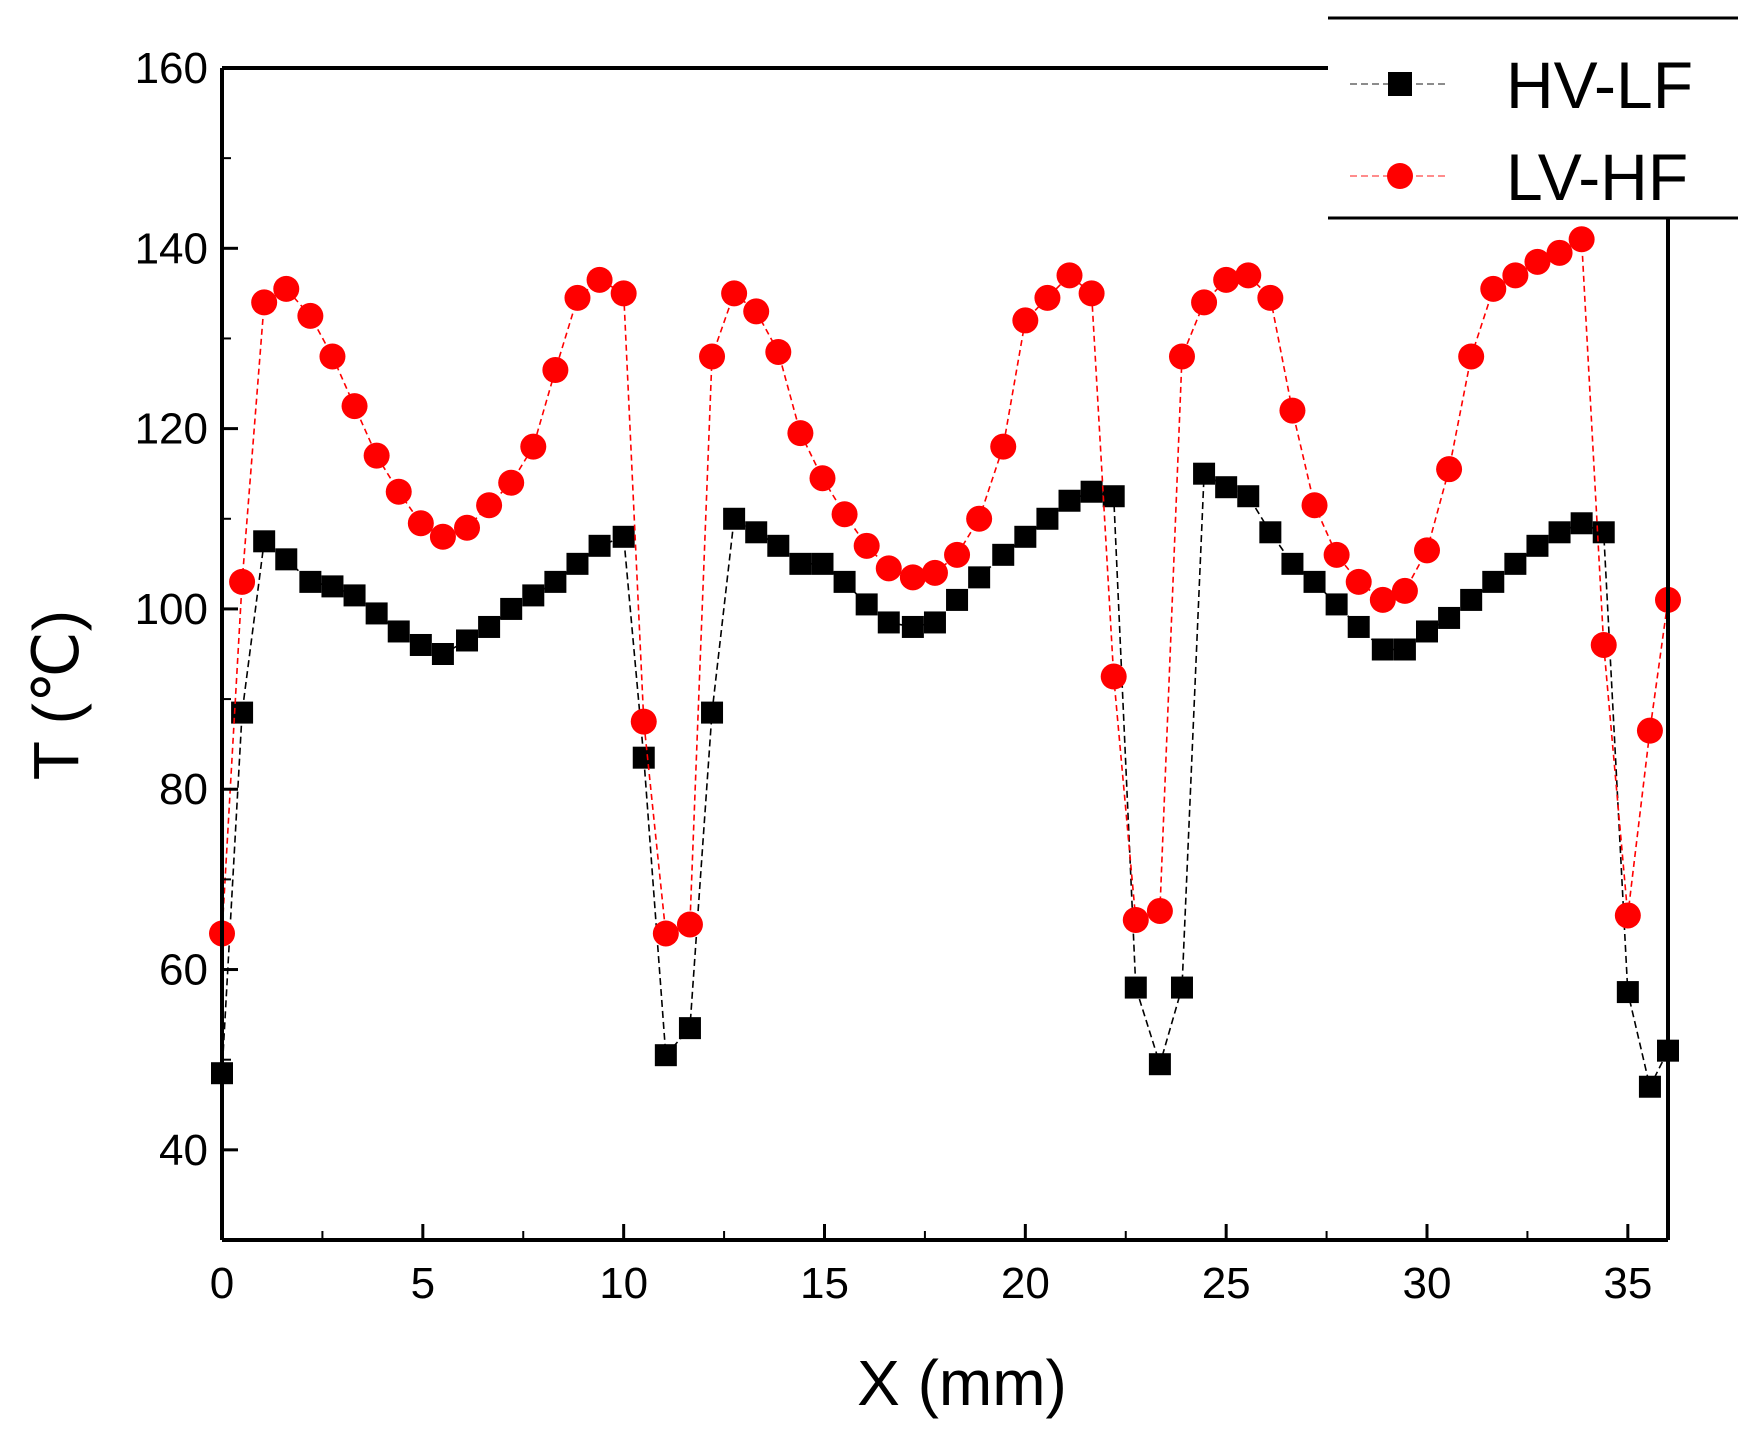  I want to click on y-axis-title: T (℃), so click(56, 695).